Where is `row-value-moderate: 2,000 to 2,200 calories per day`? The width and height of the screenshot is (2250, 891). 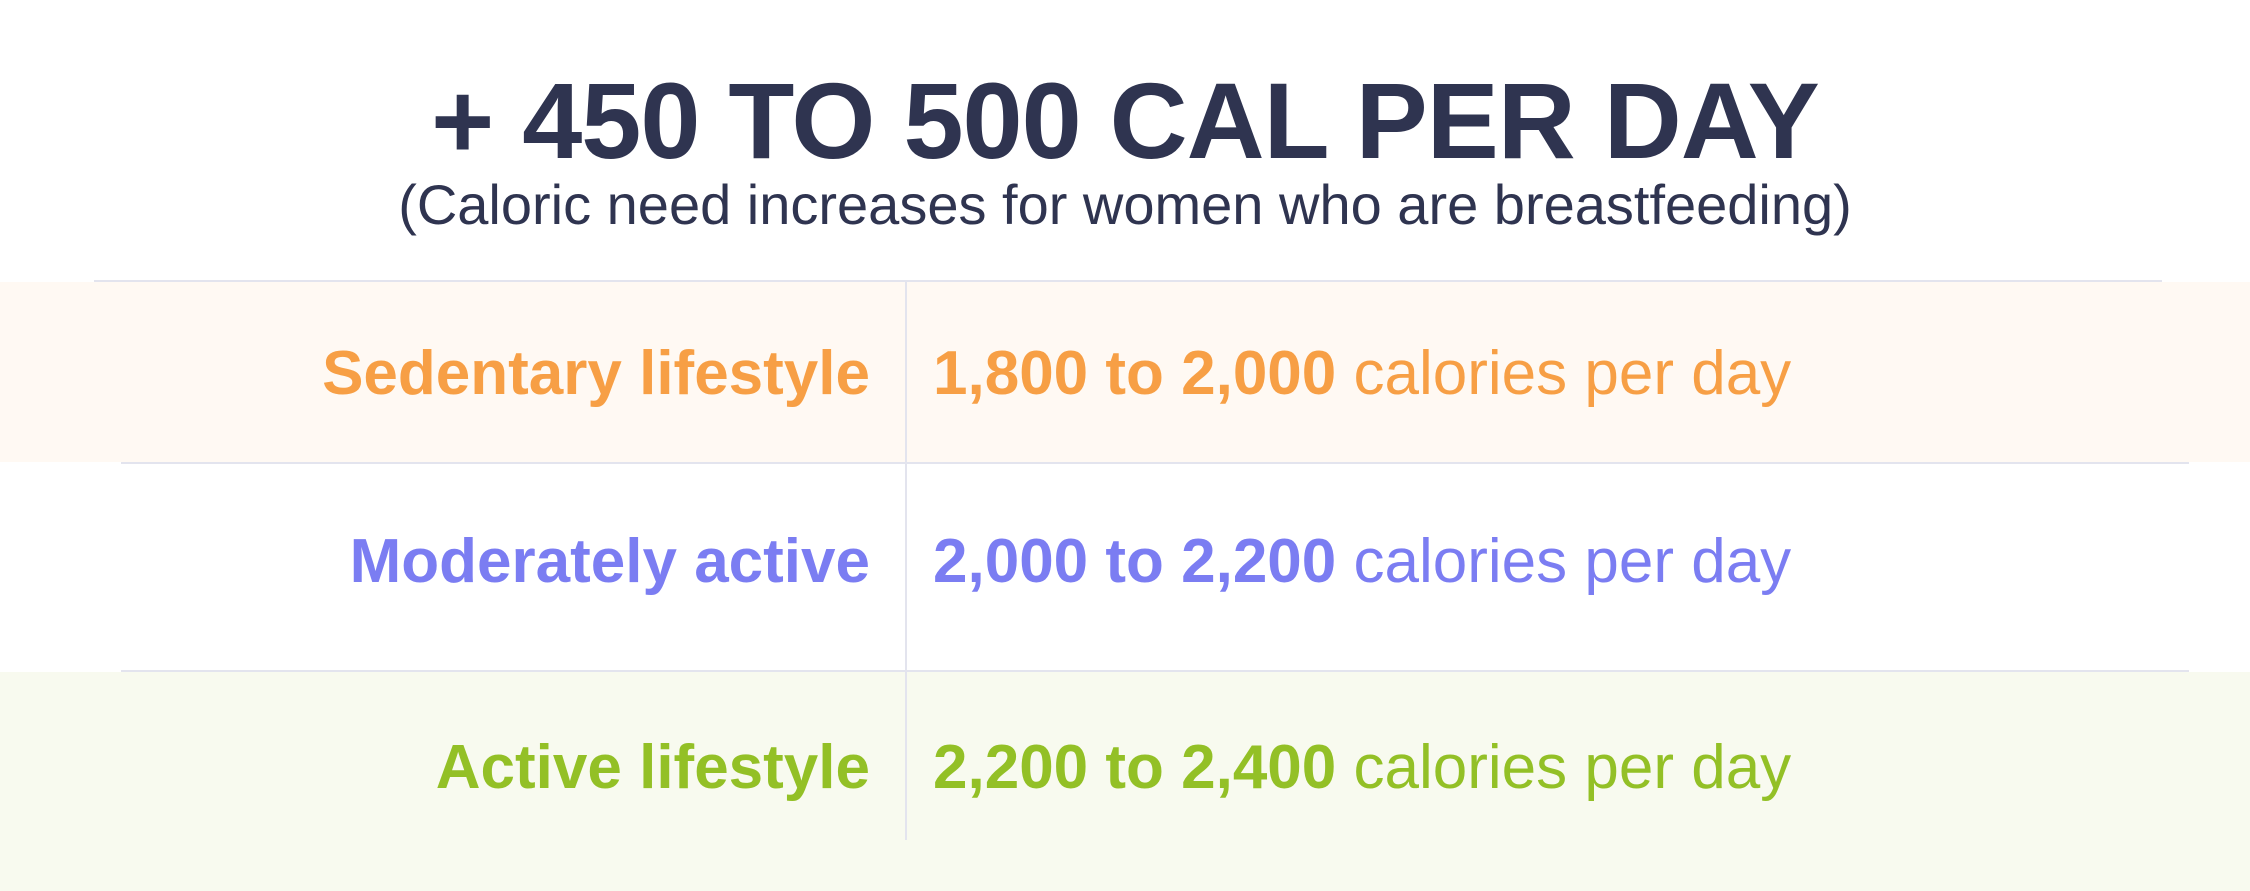
row-value-moderate: 2,000 to 2,200 calories per day is located at coordinates (1362, 562).